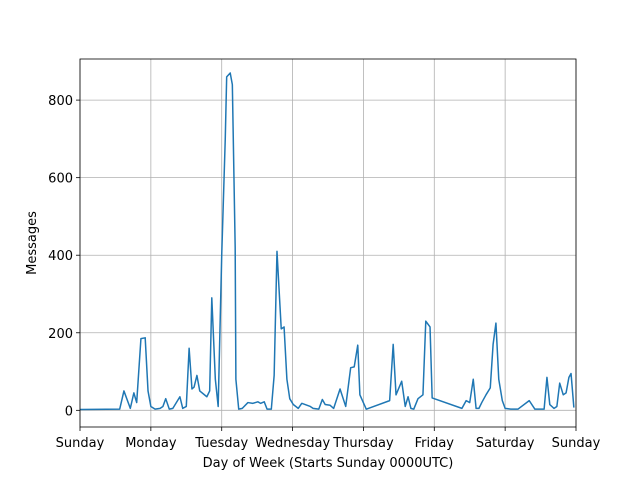 The width and height of the screenshot is (640, 480). I want to click on x-tick-label: Saturday, so click(505, 443).